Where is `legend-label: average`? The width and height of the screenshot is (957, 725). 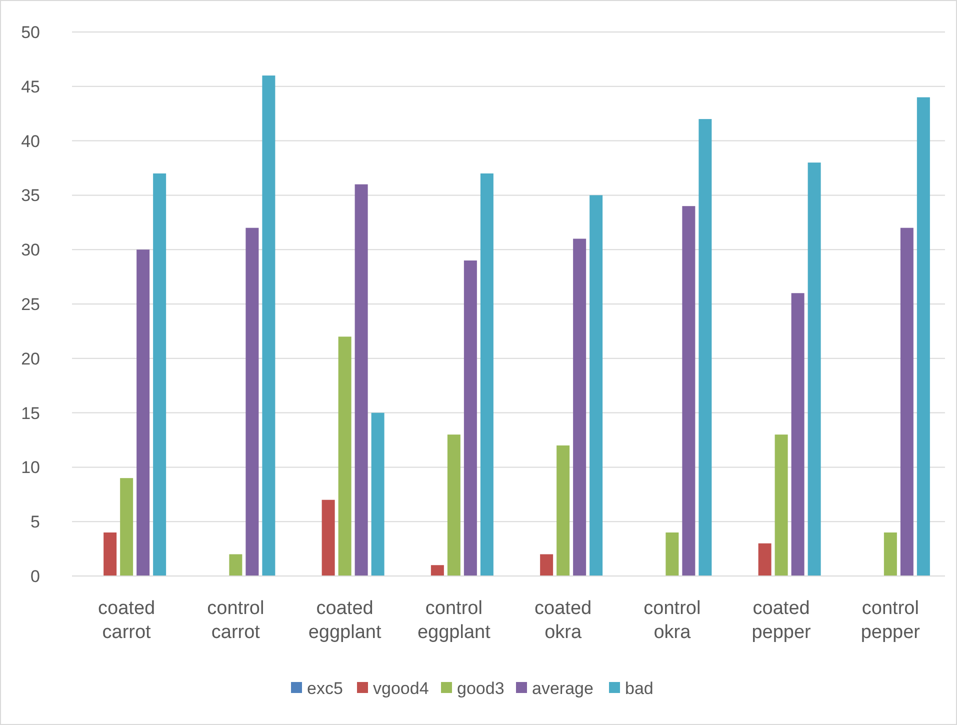 legend-label: average is located at coordinates (563, 688).